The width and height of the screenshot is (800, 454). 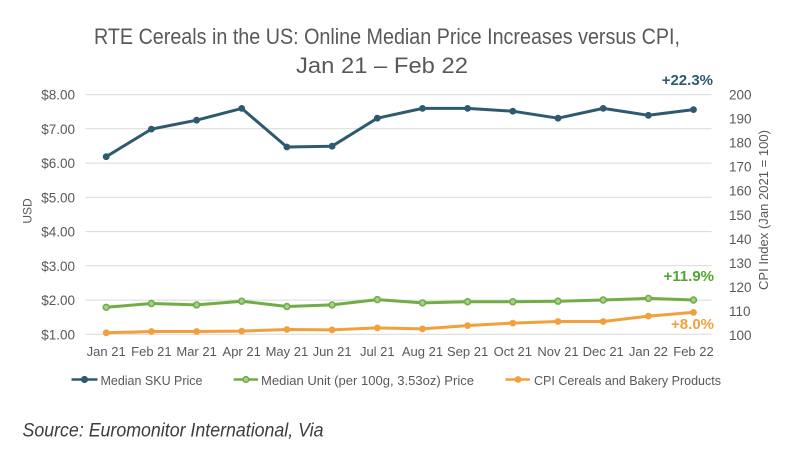 I want to click on svg-text: Sep 21, so click(x=467, y=351).